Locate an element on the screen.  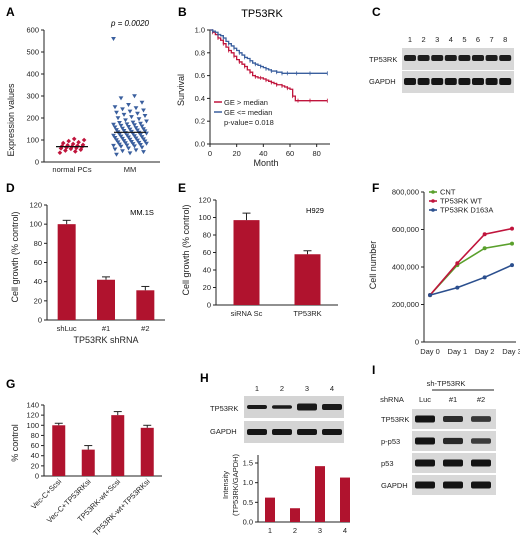
a-scatter-points is located at coordinates (102, 97).